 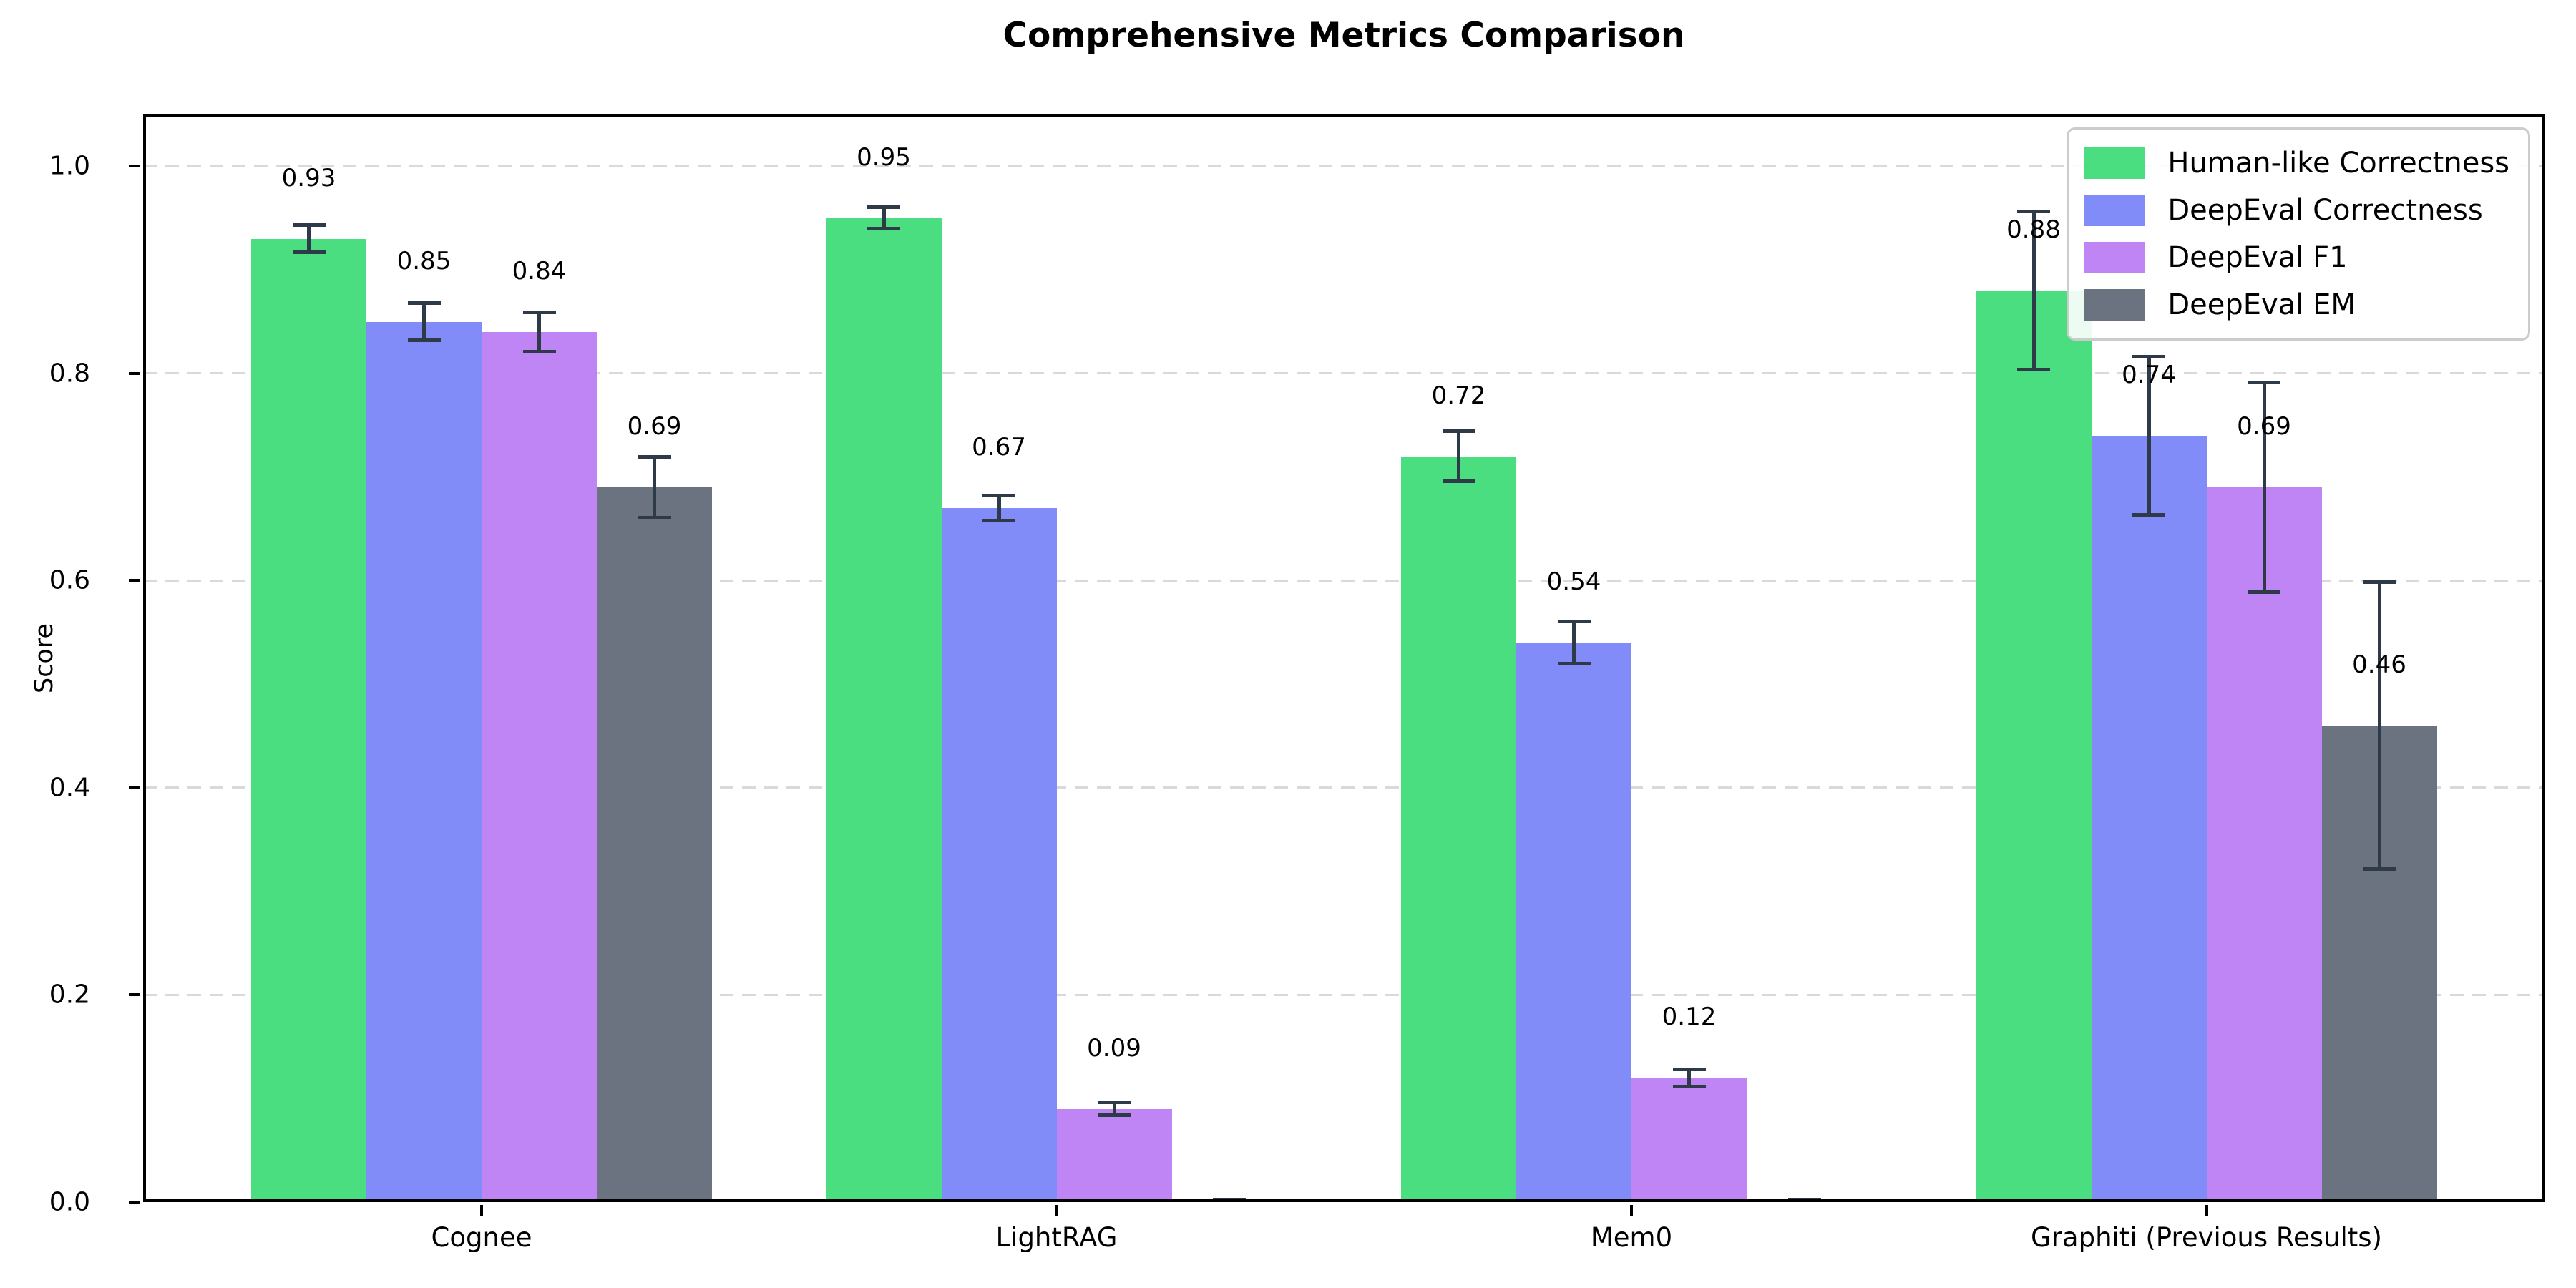 I want to click on legend-label: DeepEval F1, so click(x=2257, y=257).